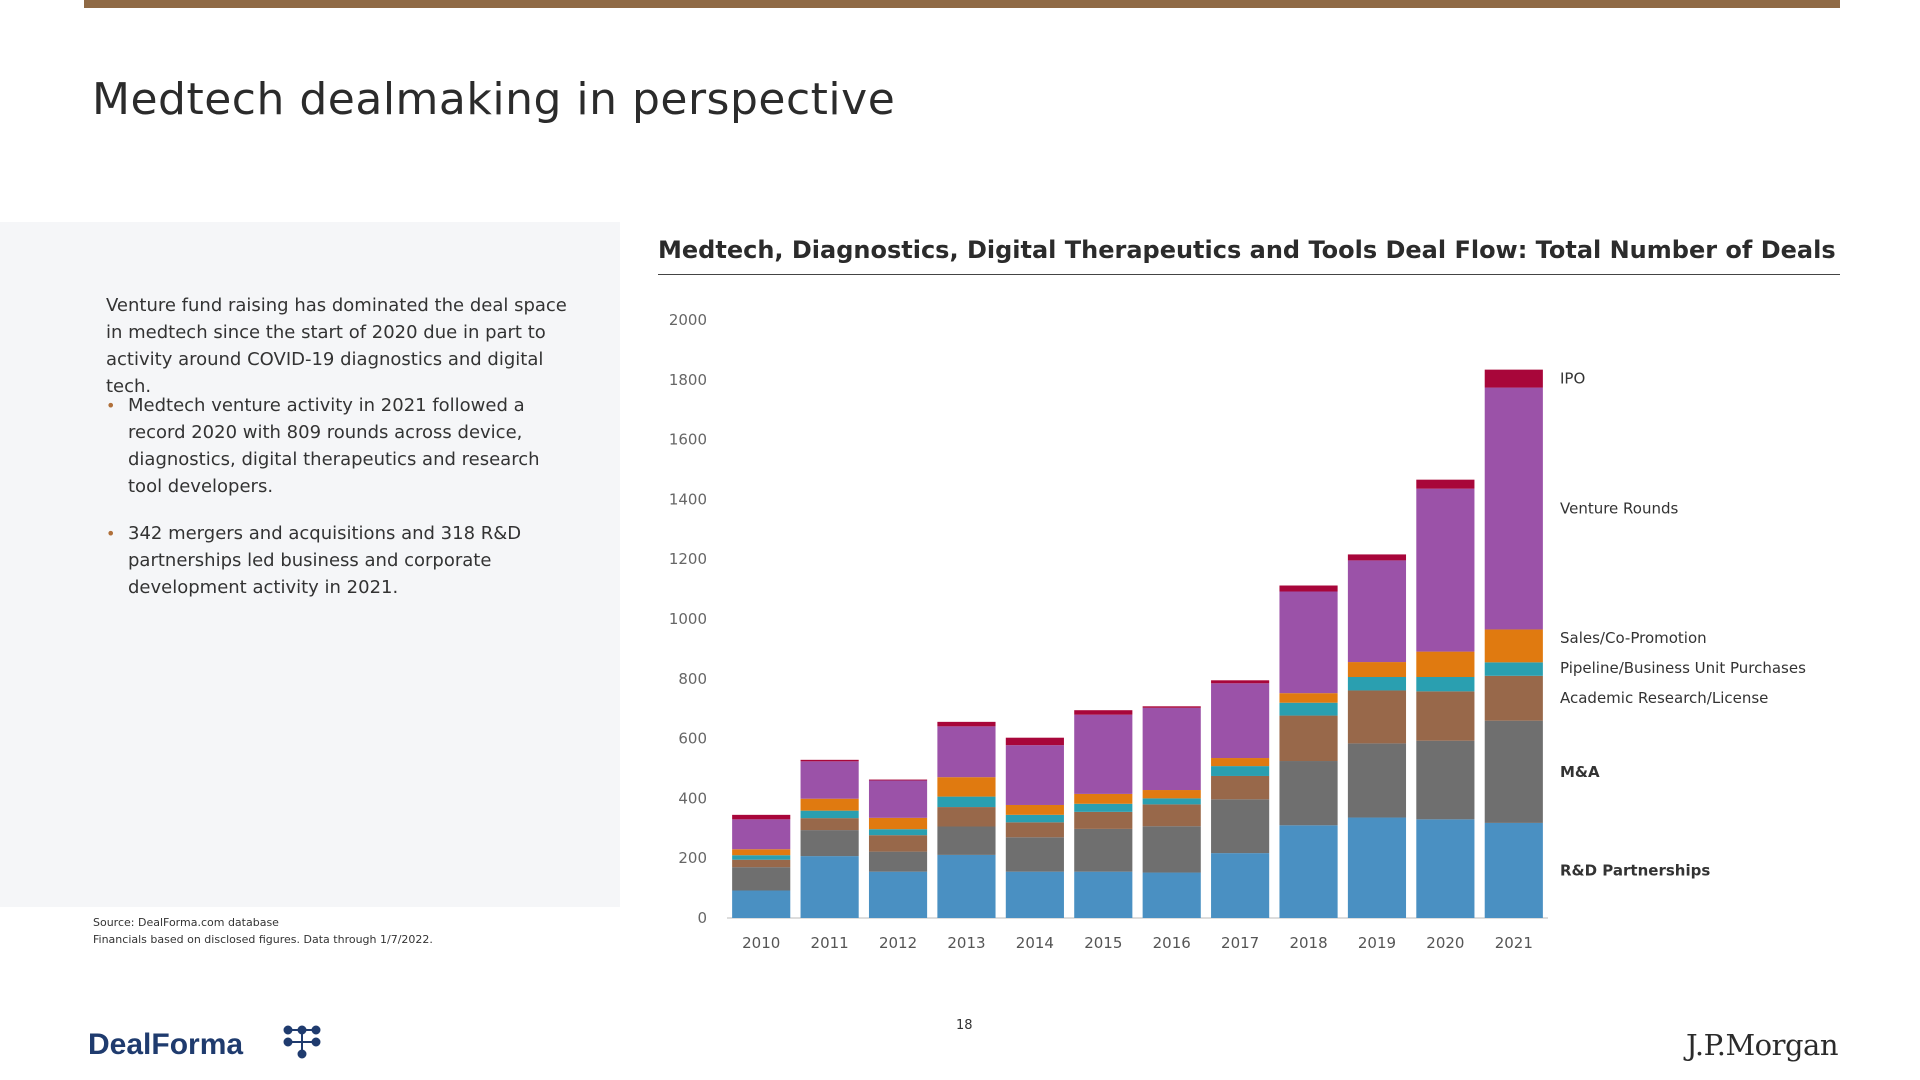  What do you see at coordinates (186, 922) in the screenshot?
I see `source-line: Source: DealForma.com database` at bounding box center [186, 922].